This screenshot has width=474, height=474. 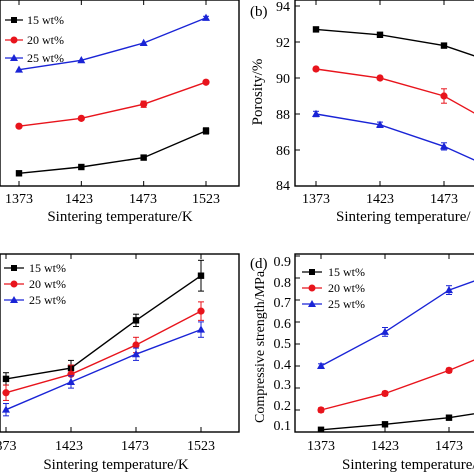 What do you see at coordinates (260, 346) in the screenshot?
I see `y-axis-label: Compressive strength/MPa` at bounding box center [260, 346].